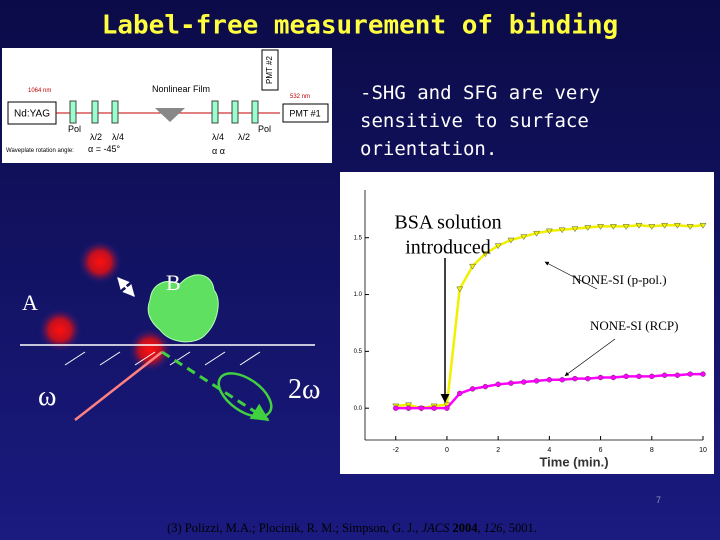  I want to click on series-label: NONE-SI (p-pol.), so click(619, 279).